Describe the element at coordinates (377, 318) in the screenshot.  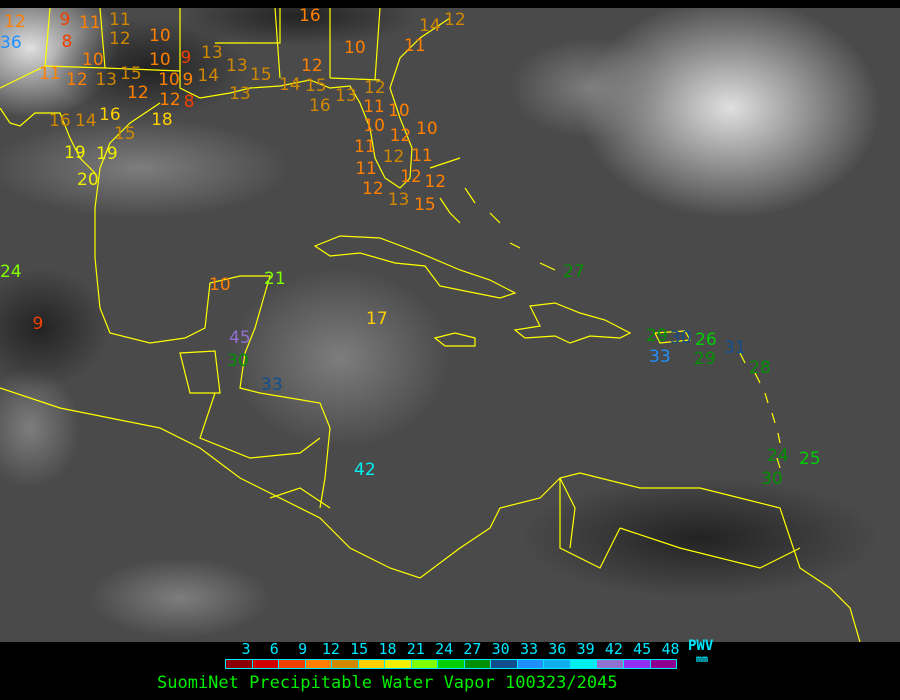
I see `station-pwv-value: 17` at that location.